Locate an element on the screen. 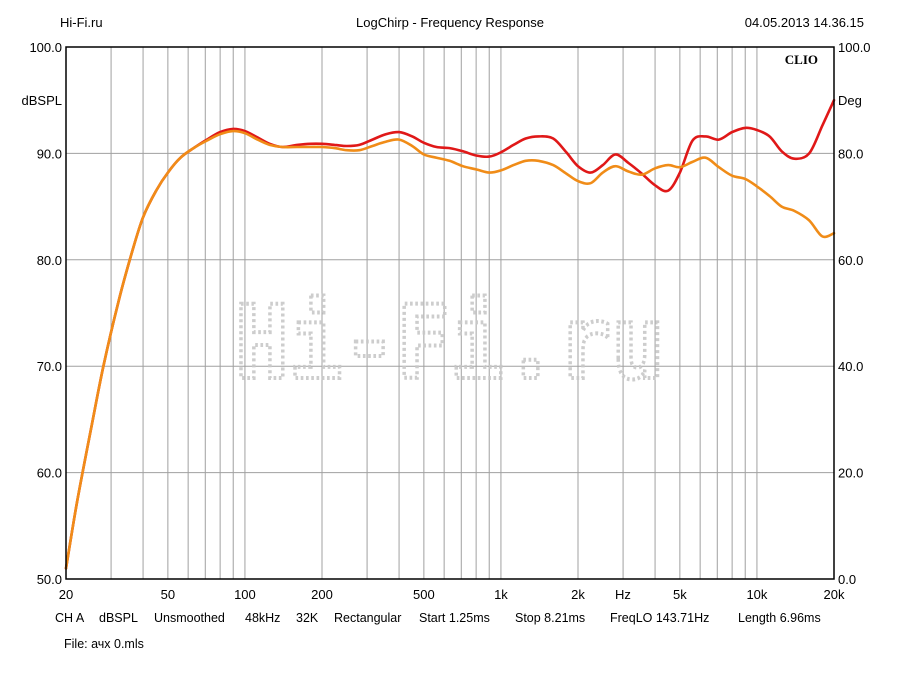  y-tick-label-right: 80.0 is located at coordinates (850, 153).